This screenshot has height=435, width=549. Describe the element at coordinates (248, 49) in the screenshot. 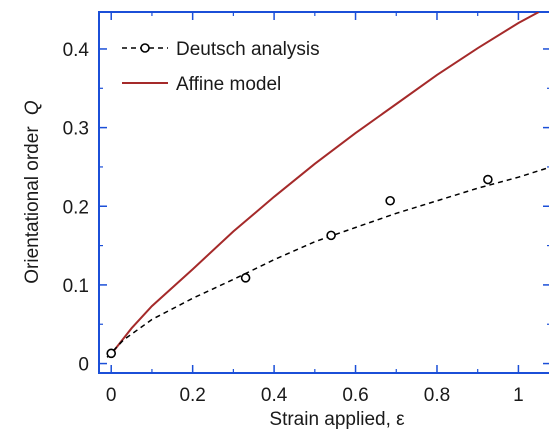

I see `legend-deutsch-label: Deutsch analysis` at that location.